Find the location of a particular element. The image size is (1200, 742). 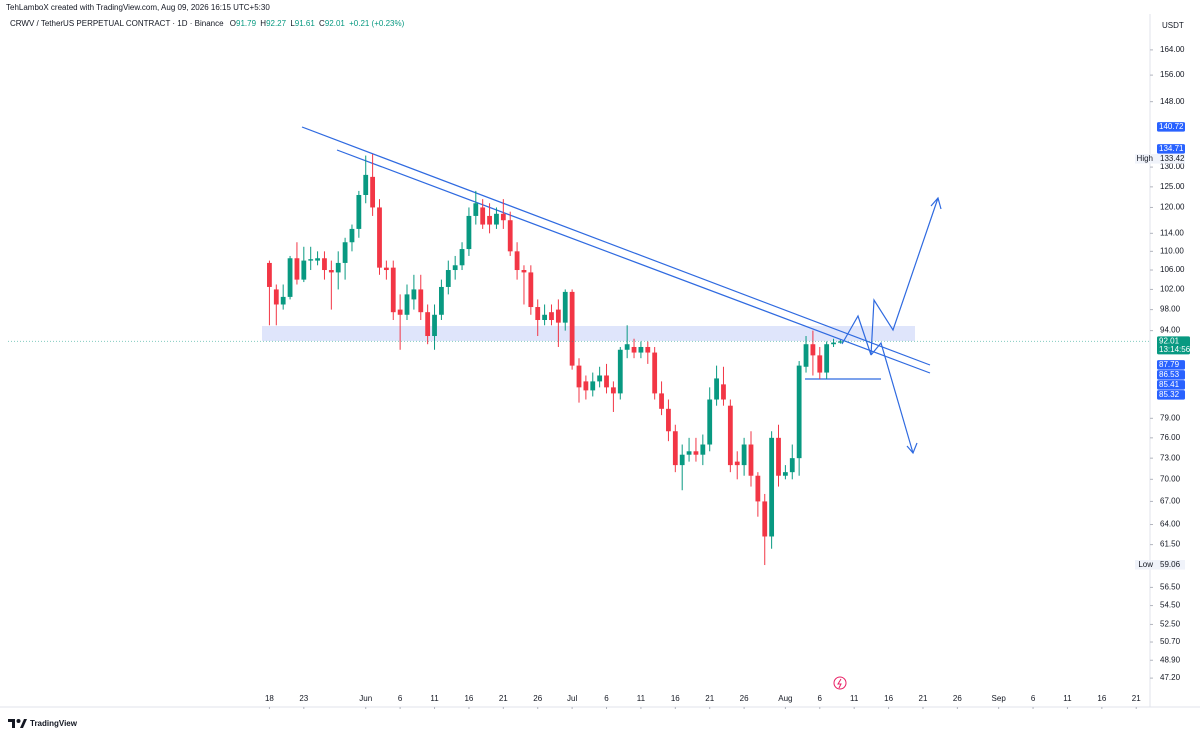

price-label: 85.32 is located at coordinates (1169, 394).